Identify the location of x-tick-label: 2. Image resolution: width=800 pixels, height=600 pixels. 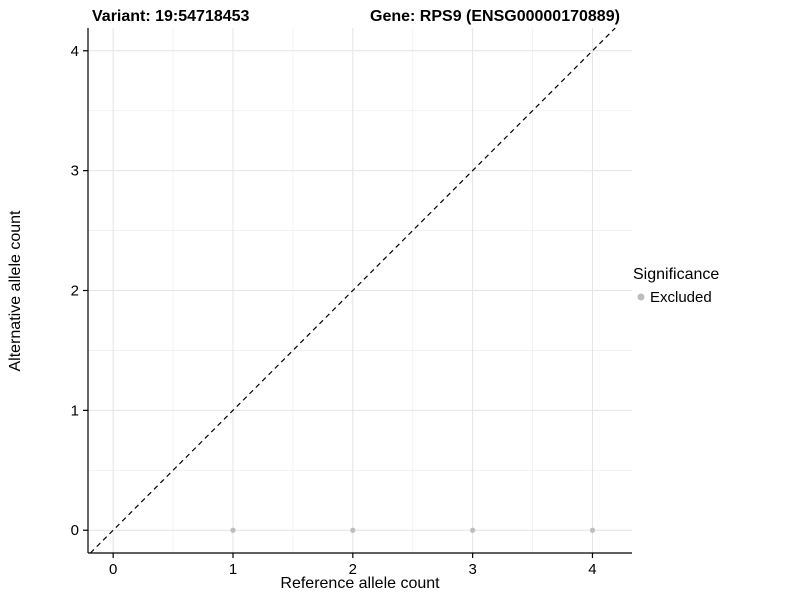
(353, 569).